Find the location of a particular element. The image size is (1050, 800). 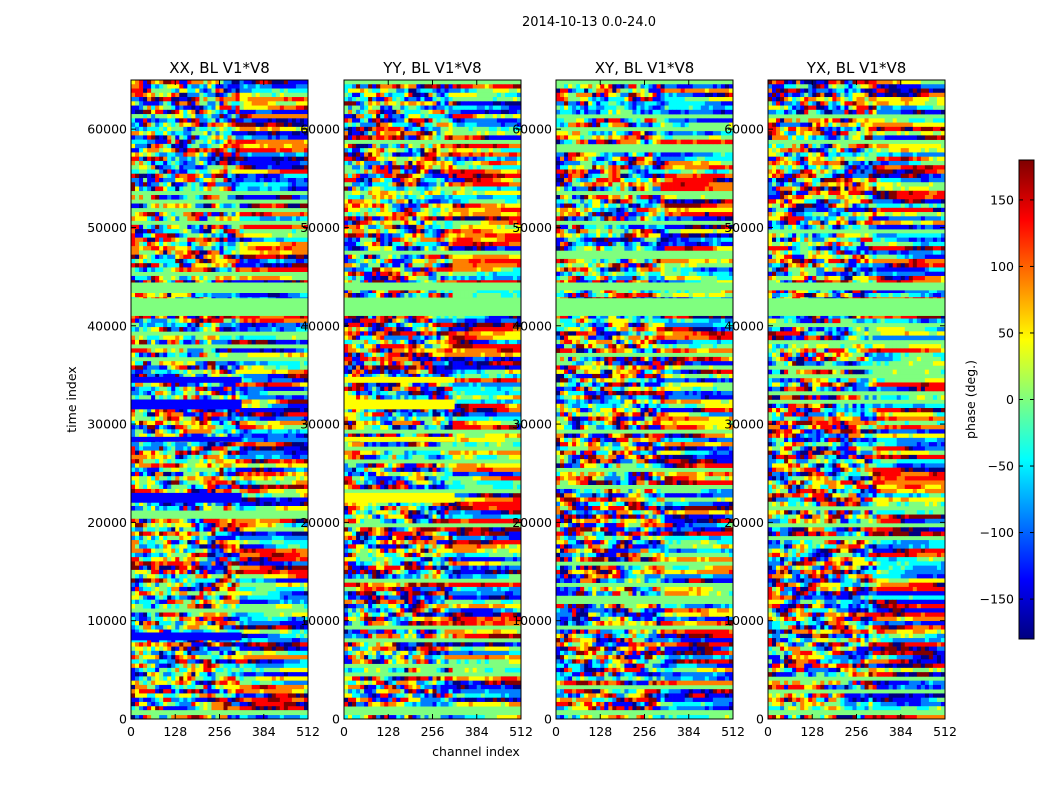

x-axis-label: channel index is located at coordinates (476, 751).